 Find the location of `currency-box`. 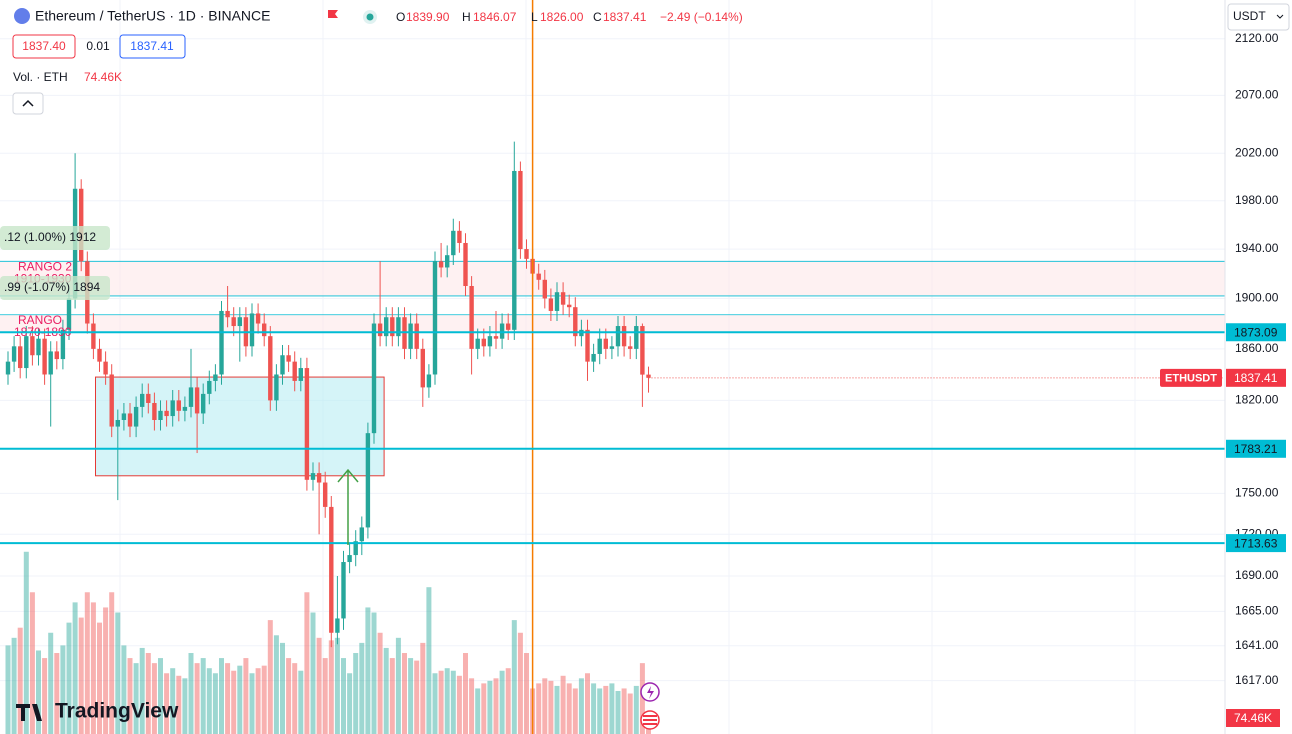

currency-box is located at coordinates (1258, 17).